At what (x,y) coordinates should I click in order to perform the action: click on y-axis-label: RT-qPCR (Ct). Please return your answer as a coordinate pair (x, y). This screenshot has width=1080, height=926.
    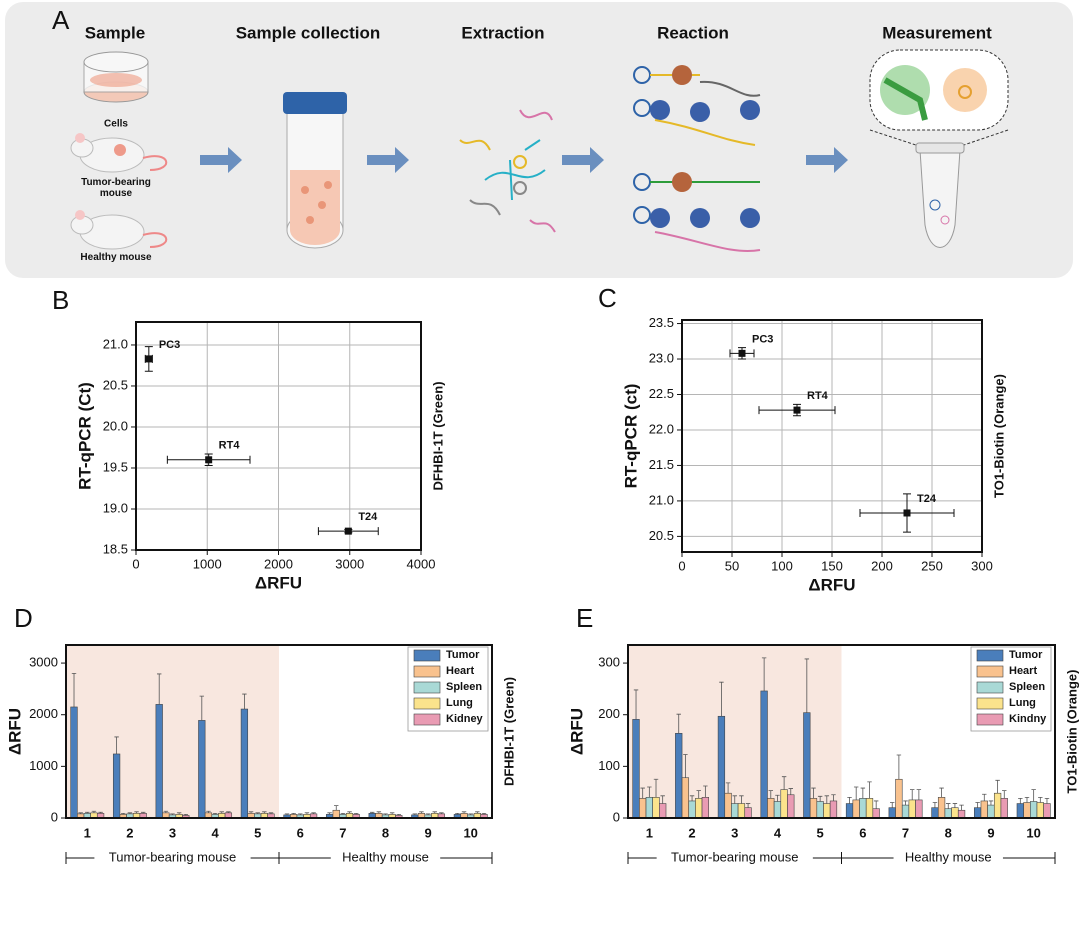
    Looking at the image, I should click on (84, 436).